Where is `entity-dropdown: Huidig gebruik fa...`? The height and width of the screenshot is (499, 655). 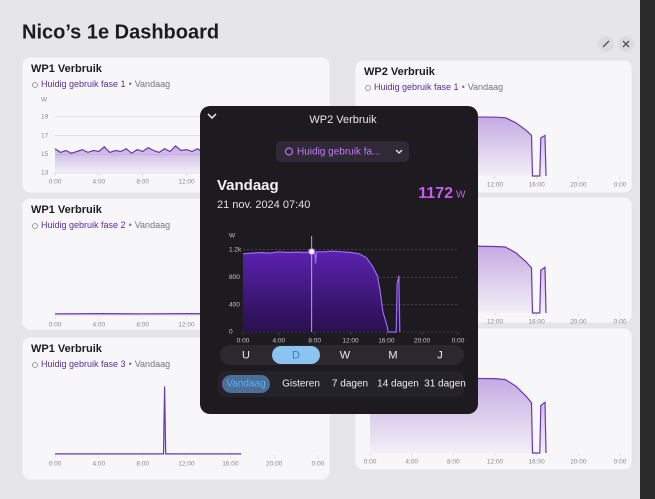 entity-dropdown: Huidig gebruik fa... is located at coordinates (342, 151).